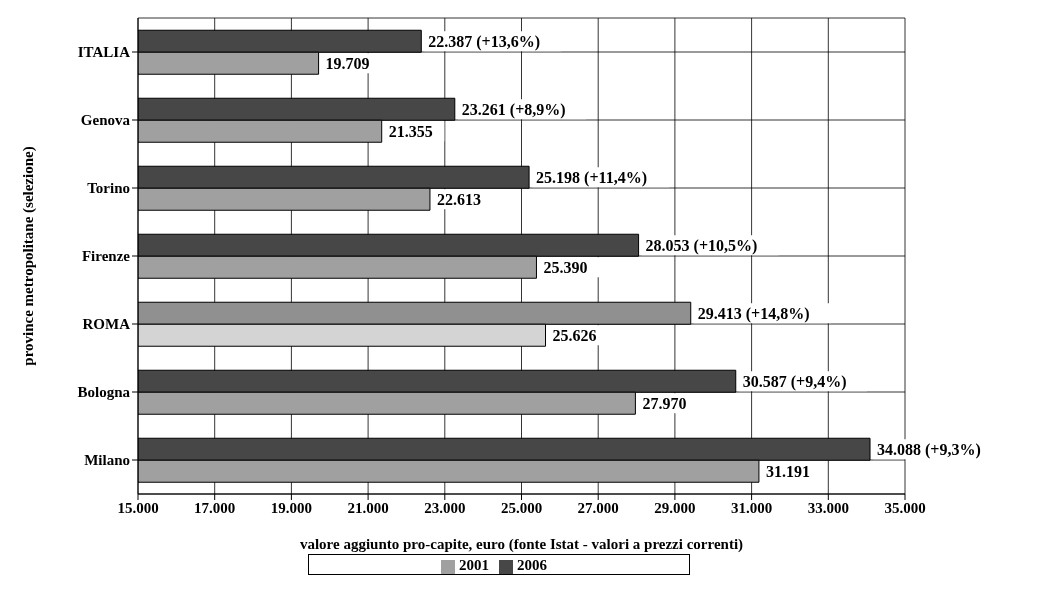  Describe the element at coordinates (905, 507) in the screenshot. I see `x-tick-label: 35.000` at that location.